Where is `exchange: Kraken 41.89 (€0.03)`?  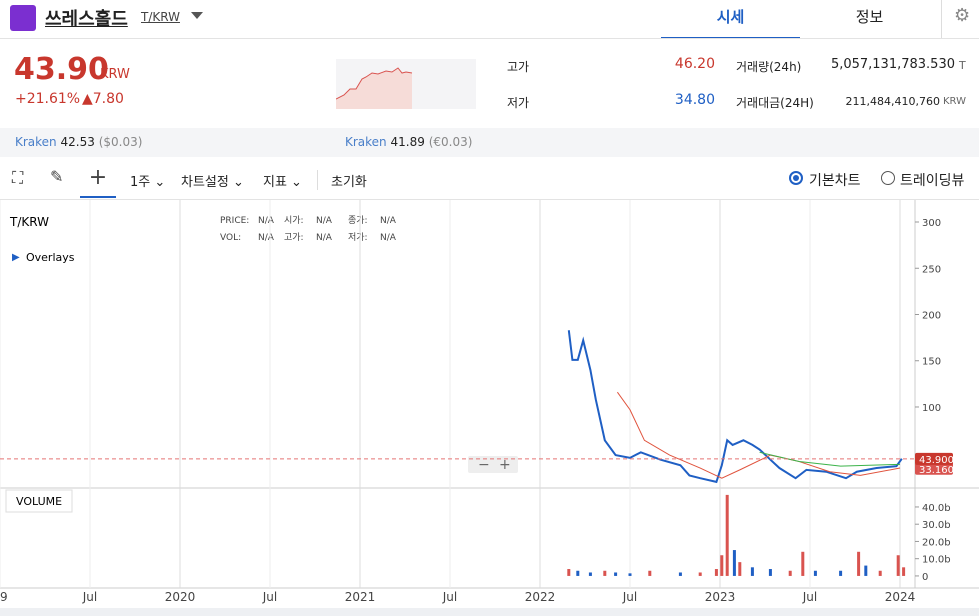
exchange: Kraken 41.89 (€0.03) is located at coordinates (408, 142).